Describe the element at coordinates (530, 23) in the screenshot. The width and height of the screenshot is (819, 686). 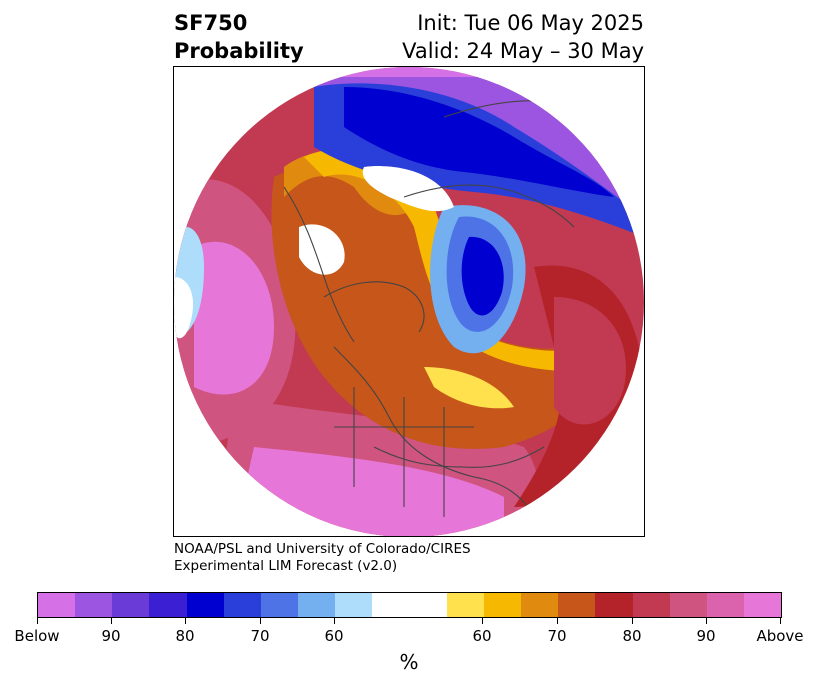
I see `init-date: Init: Tue 06 May 2025` at that location.